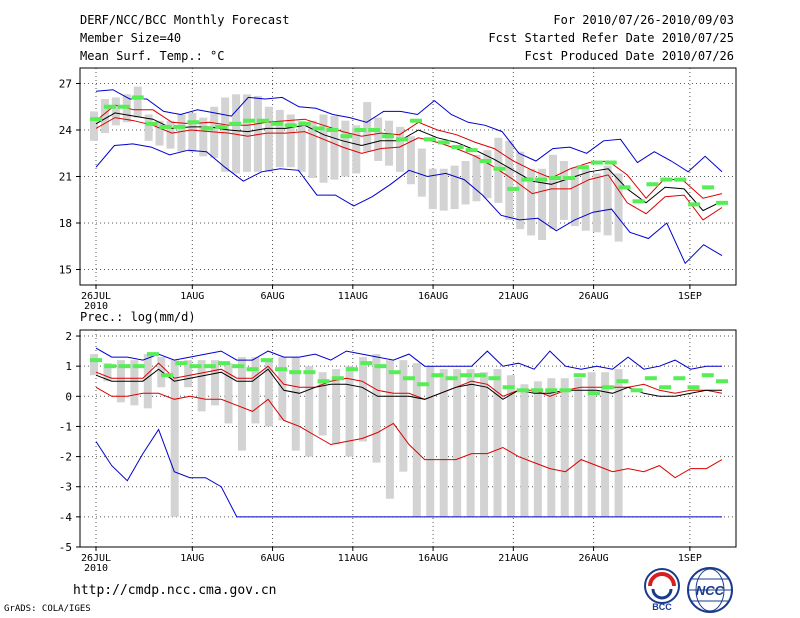 This screenshot has width=800, height=618. What do you see at coordinates (611, 38) in the screenshot?
I see `forecast-started-date: Fcst Started Refer Date 2010/07/25` at bounding box center [611, 38].